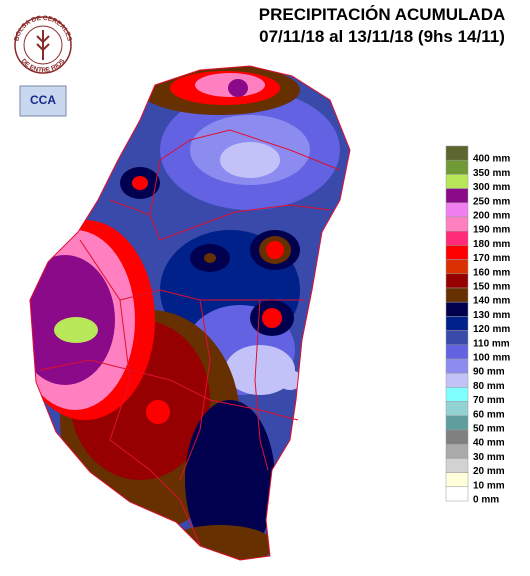 The width and height of the screenshot is (530, 576). I want to click on legend-label: 10 mm, so click(489, 485).